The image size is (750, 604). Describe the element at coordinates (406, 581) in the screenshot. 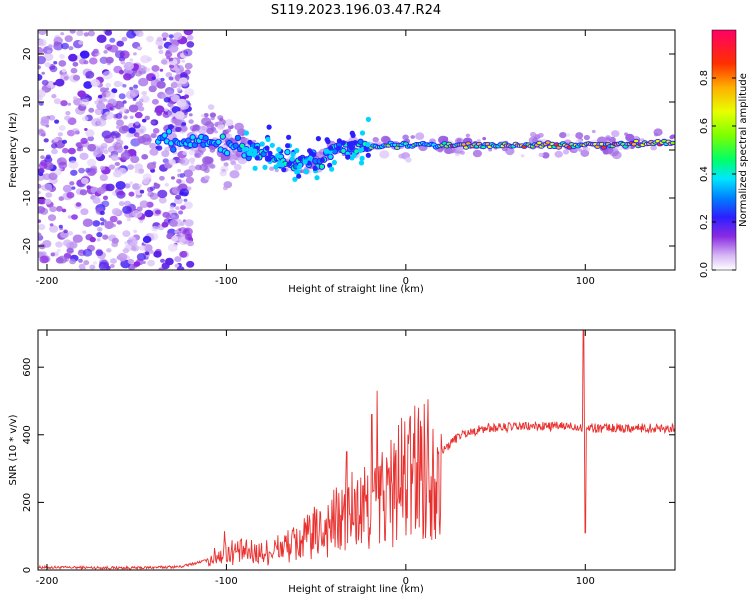

I see `snr-x-tick-label: 0` at that location.